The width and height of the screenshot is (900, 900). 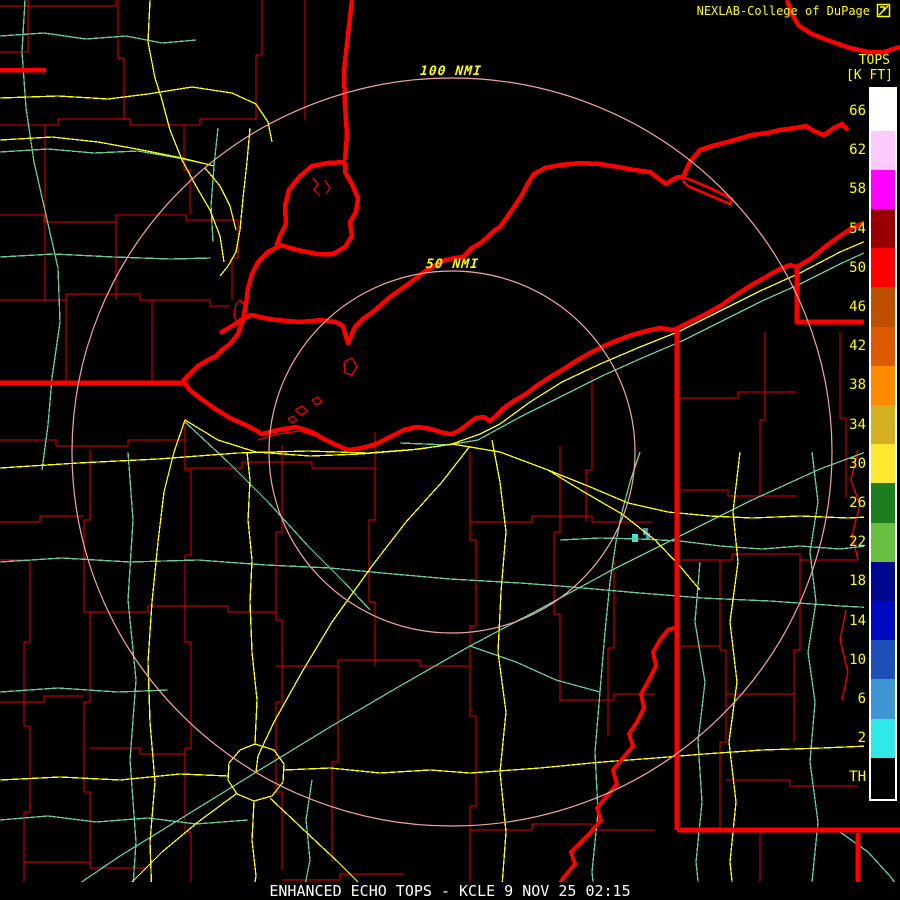 I want to click on scale-tick-label: 26, so click(x=857, y=503).